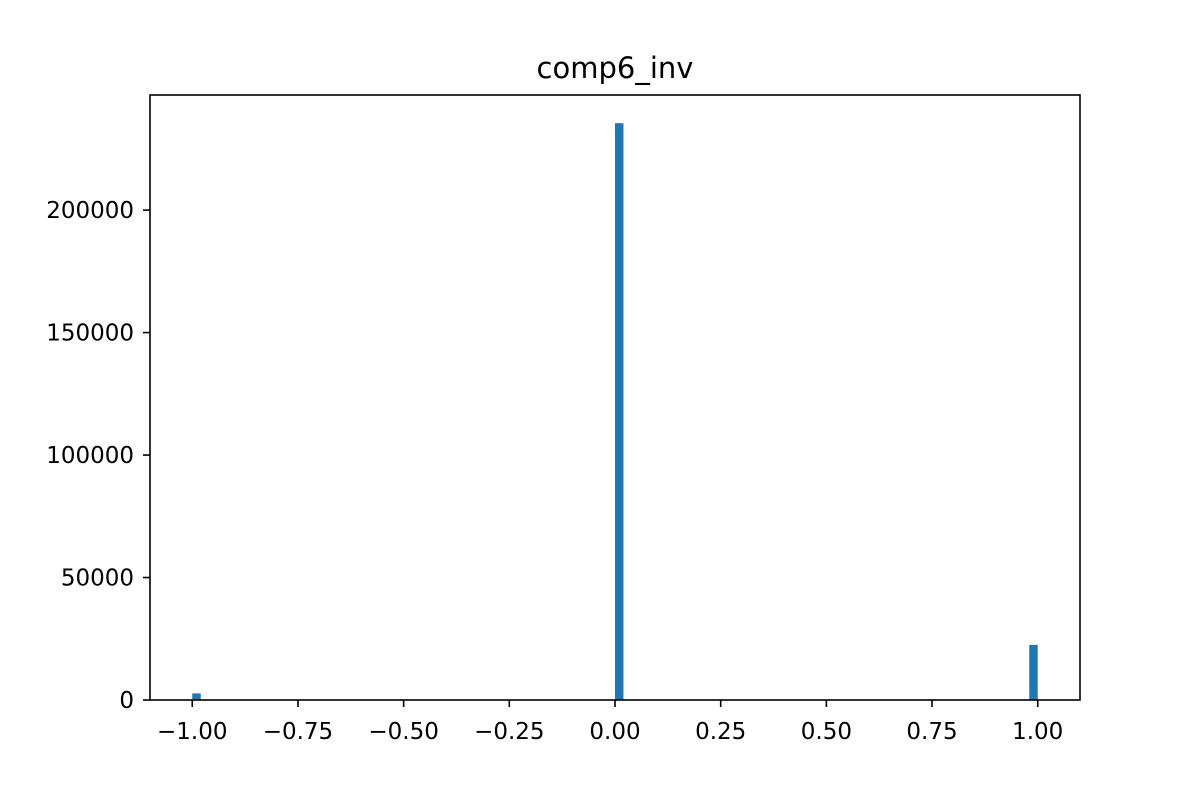 Image resolution: width=1200 pixels, height=800 pixels. What do you see at coordinates (931, 732) in the screenshot?
I see `x-tick-label: 0.75` at bounding box center [931, 732].